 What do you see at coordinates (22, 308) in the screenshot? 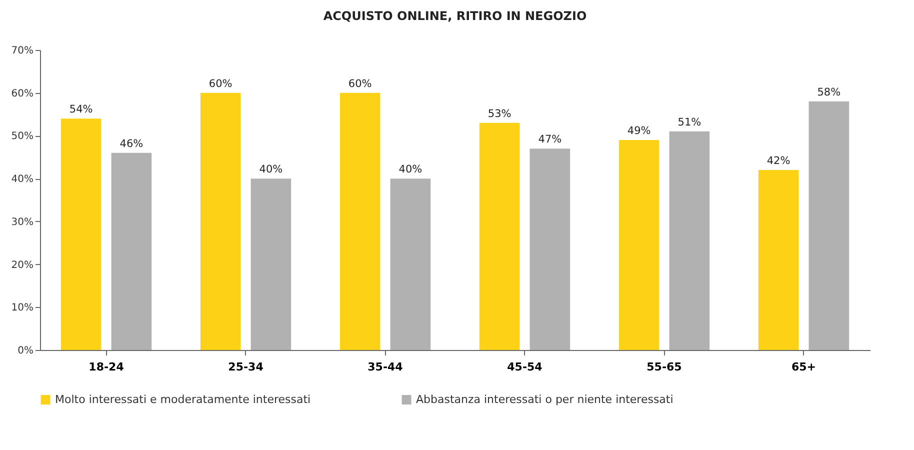
I see `y-tick-label: 10%` at bounding box center [22, 308].